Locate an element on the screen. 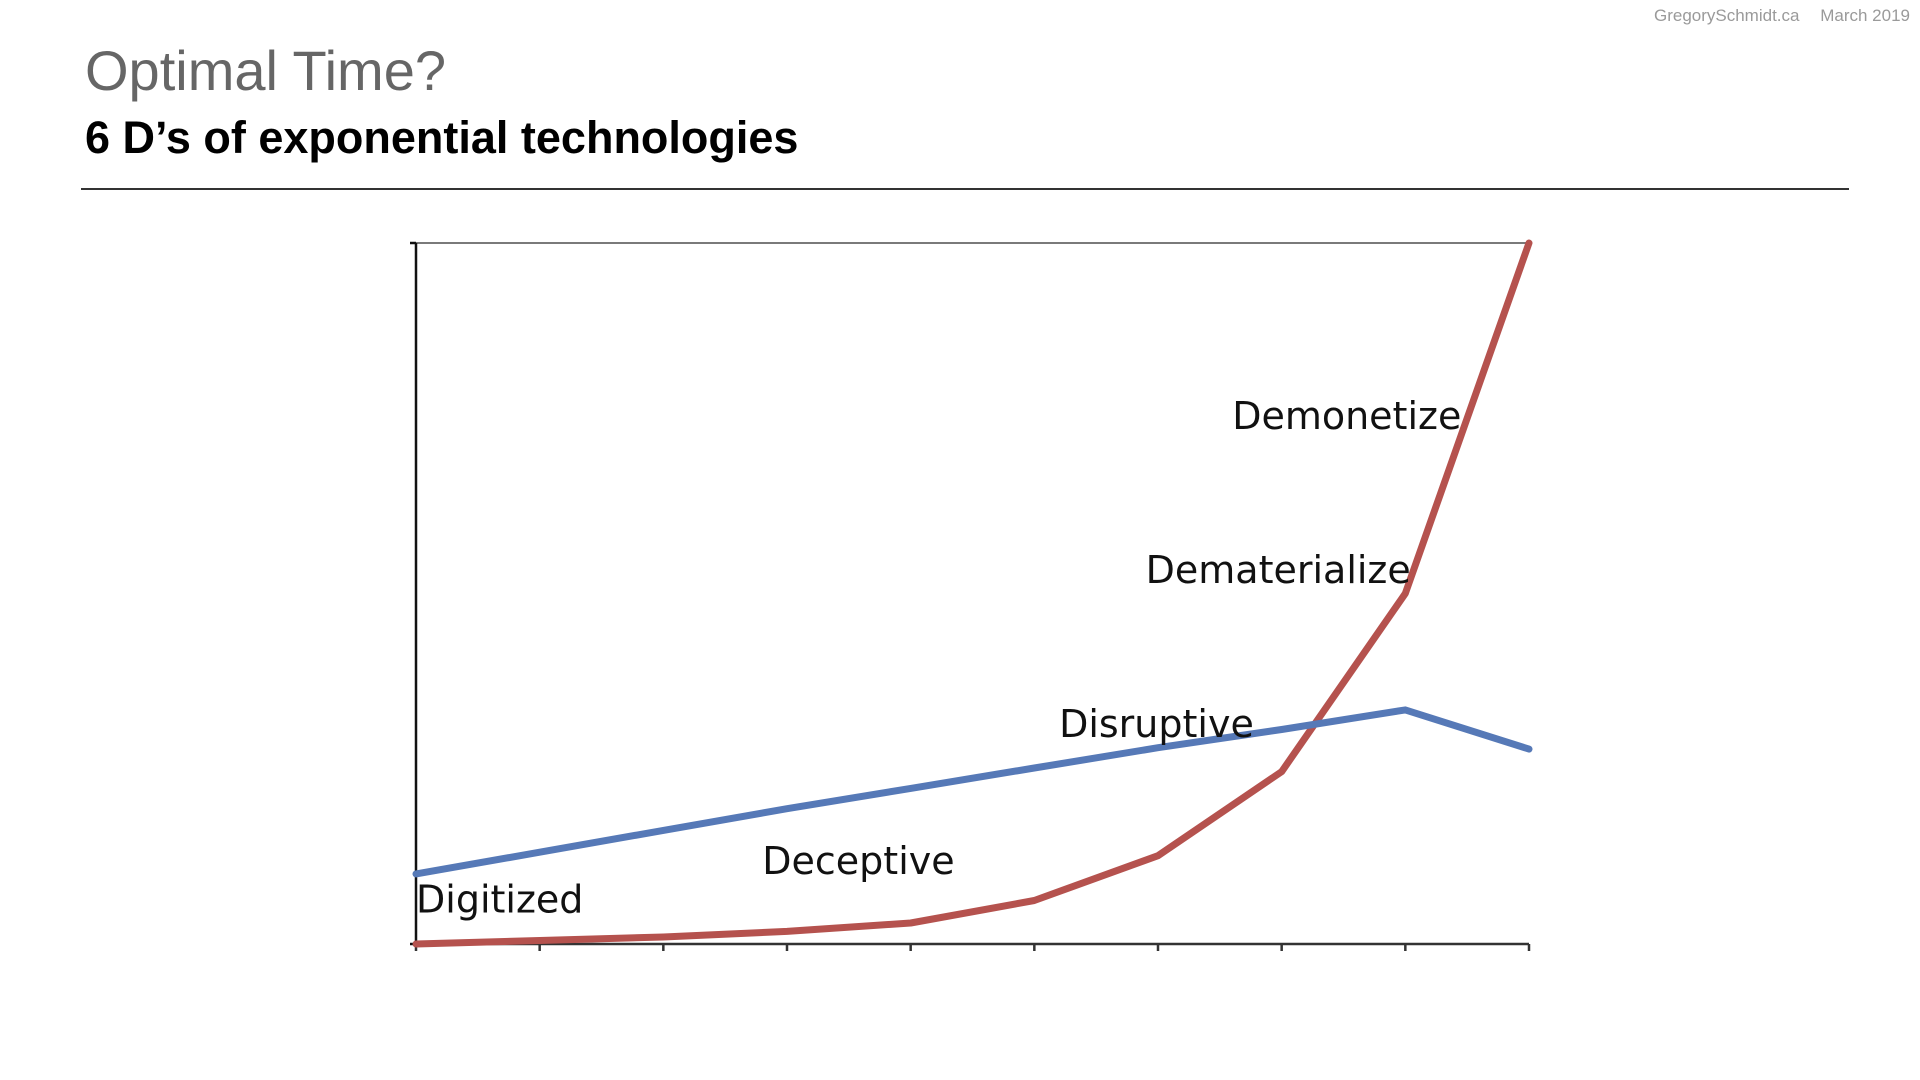  stage-label: Demonetize is located at coordinates (1346, 416).